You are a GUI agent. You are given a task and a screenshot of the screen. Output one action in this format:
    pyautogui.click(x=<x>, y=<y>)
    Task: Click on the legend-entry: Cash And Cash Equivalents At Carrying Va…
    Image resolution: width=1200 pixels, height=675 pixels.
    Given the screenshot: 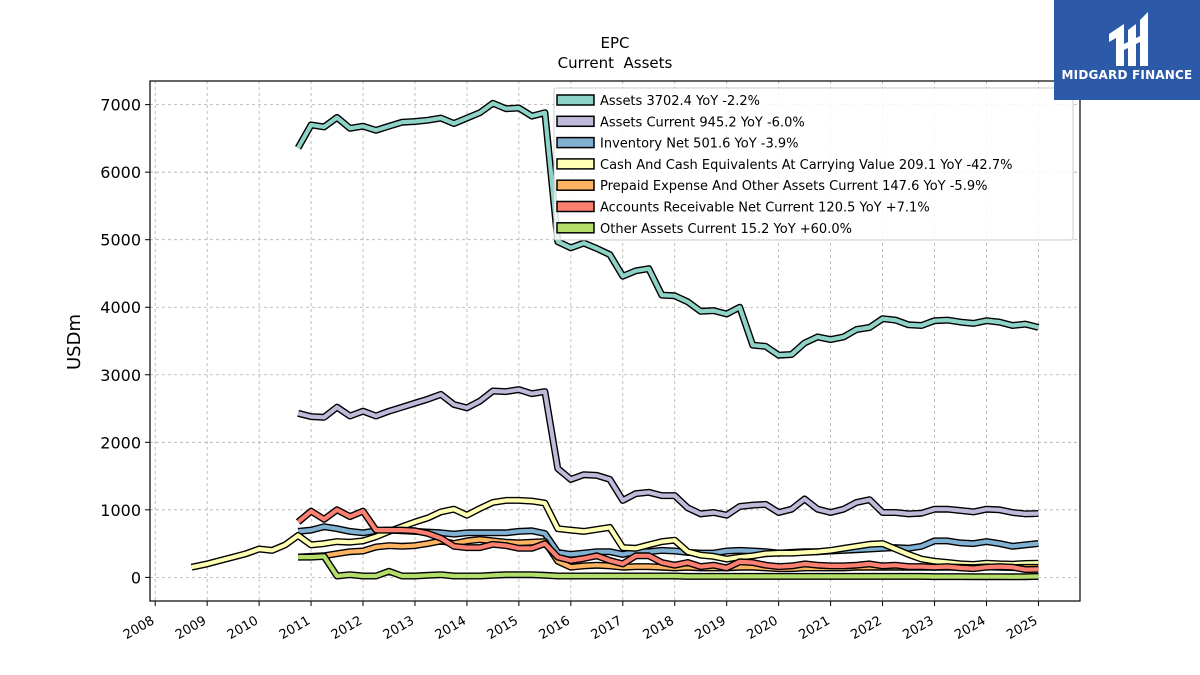 What is the action you would take?
    pyautogui.click(x=784, y=165)
    